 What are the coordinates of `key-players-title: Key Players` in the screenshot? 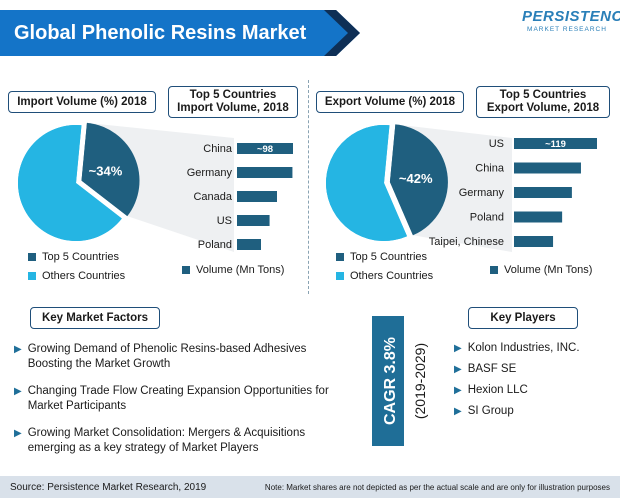 It's located at (523, 318).